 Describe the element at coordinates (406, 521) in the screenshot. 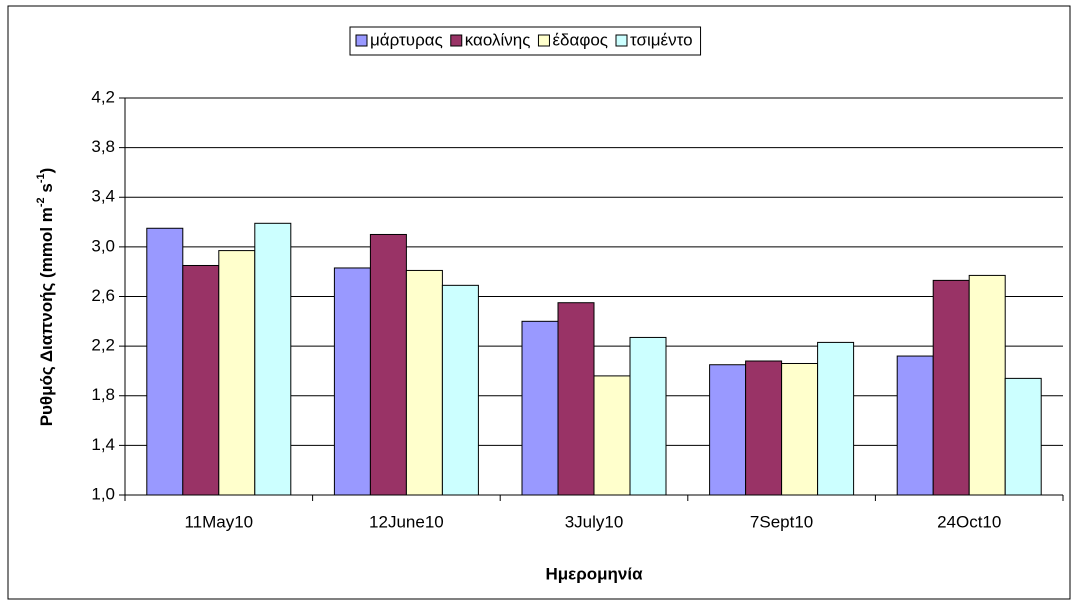

I see `x-tick-label: 12June10` at that location.